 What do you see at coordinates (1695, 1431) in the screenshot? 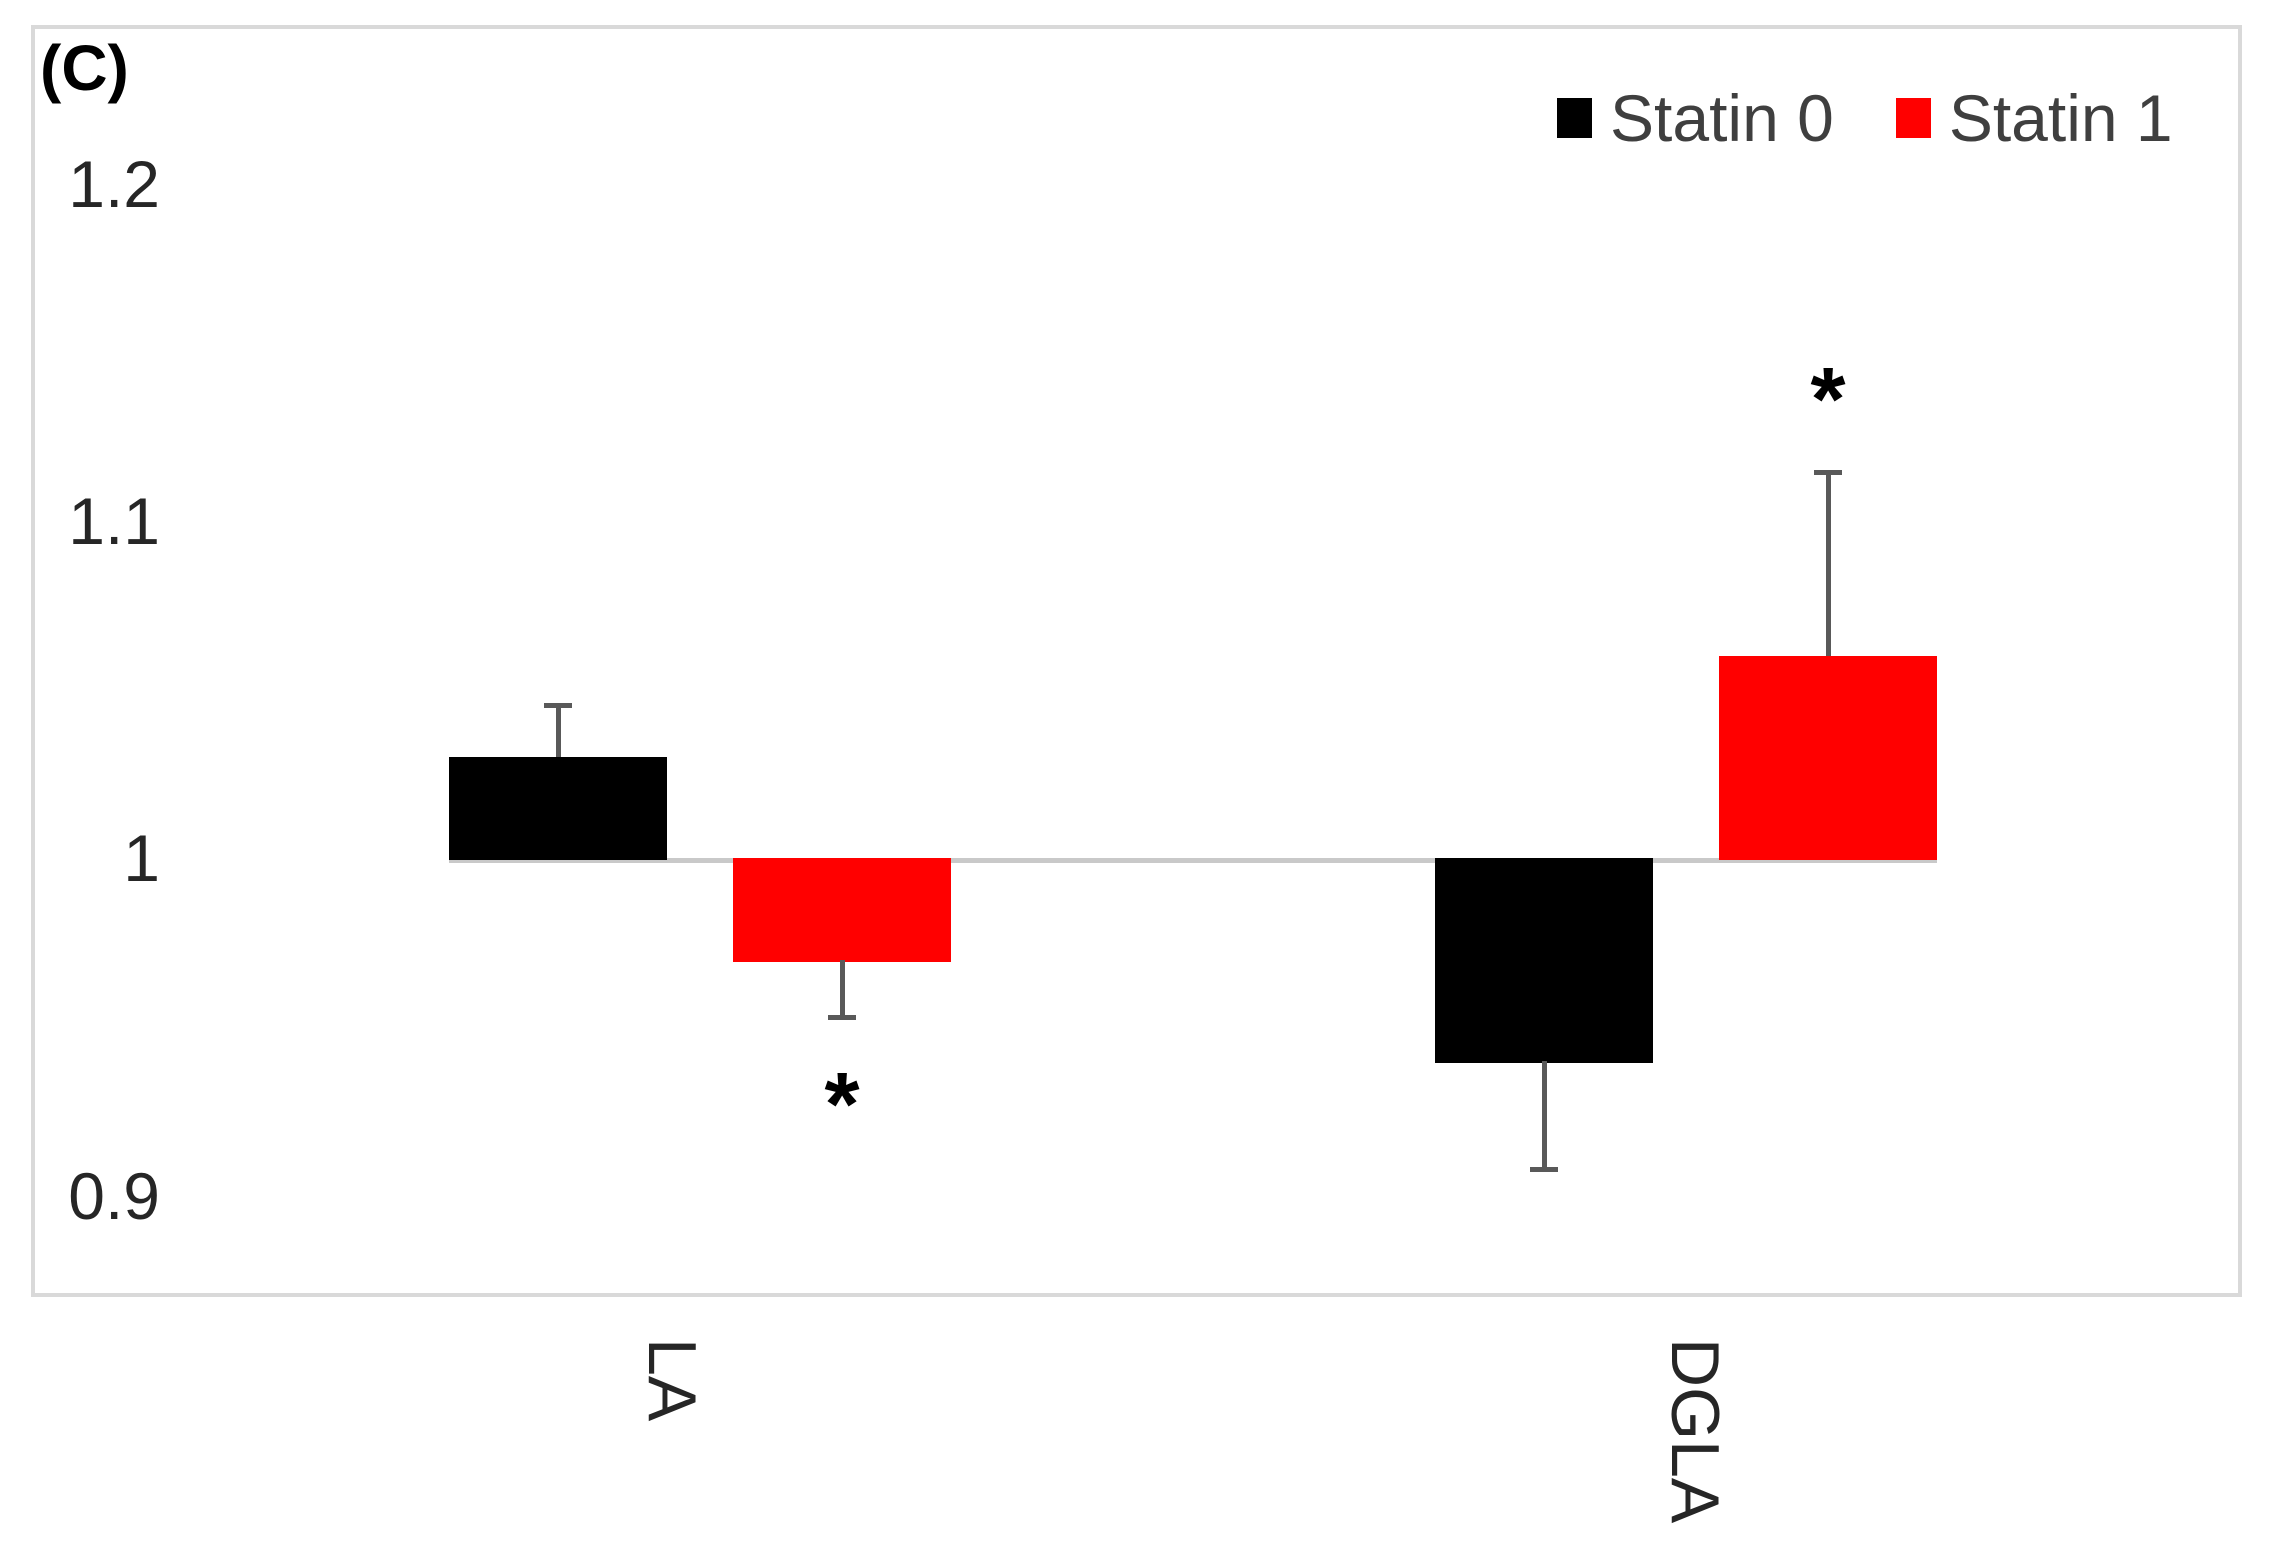
I see `x-axis-label-dgla: DGLA` at bounding box center [1695, 1431].